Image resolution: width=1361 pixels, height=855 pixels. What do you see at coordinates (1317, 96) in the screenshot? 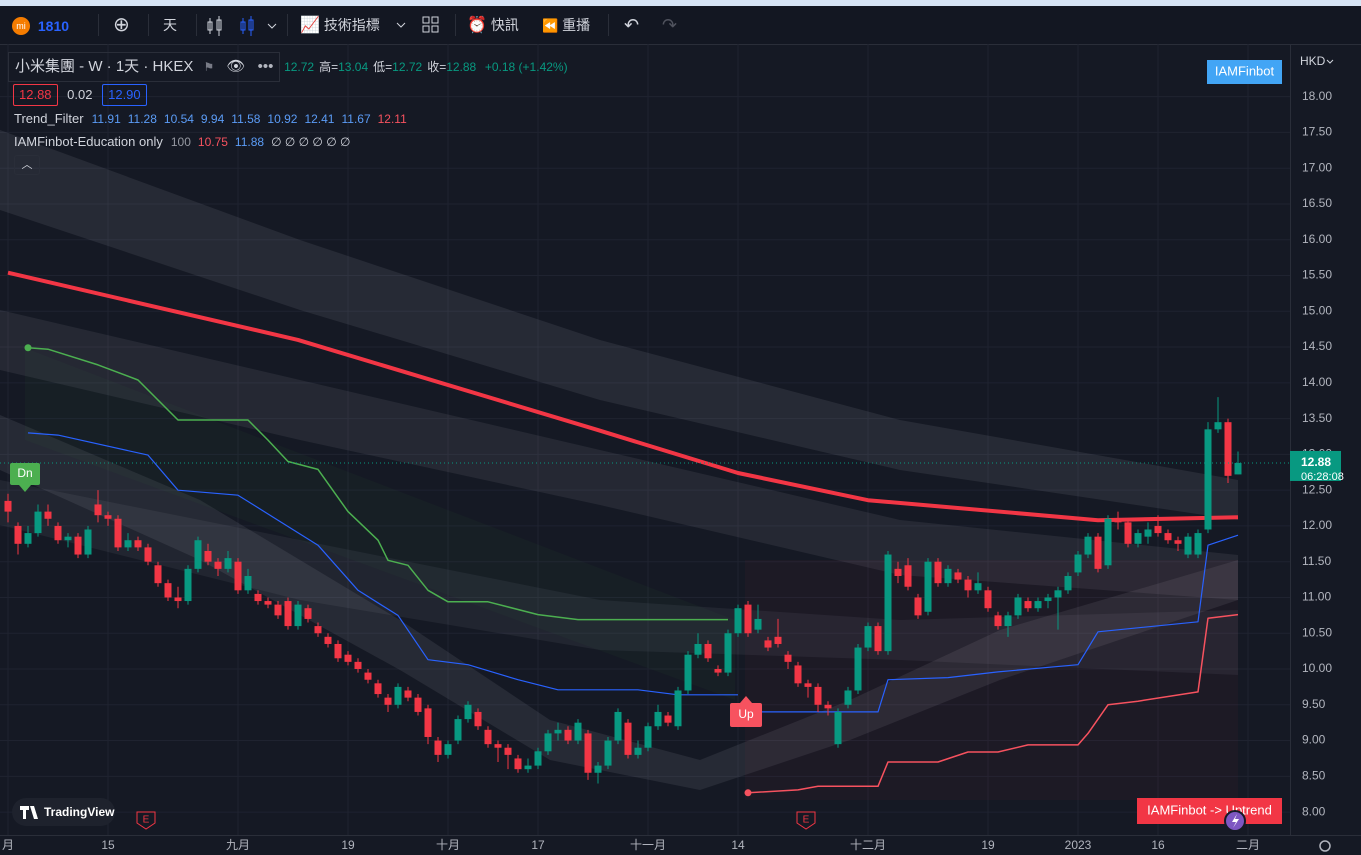
I see `y-tick-label: 18.00` at bounding box center [1317, 96].